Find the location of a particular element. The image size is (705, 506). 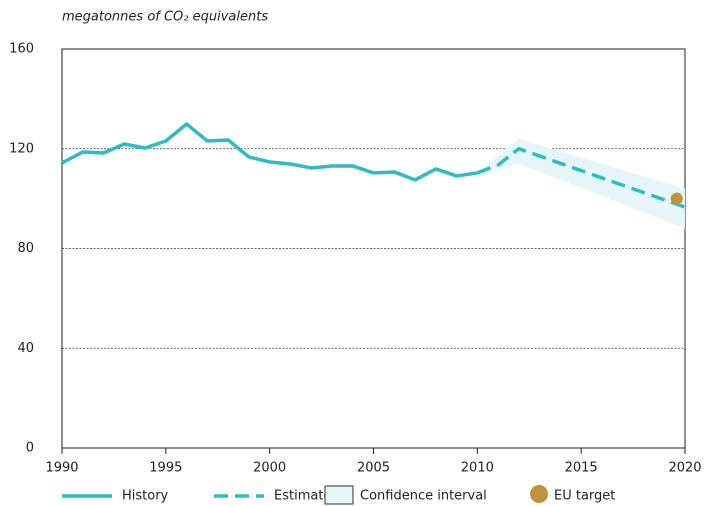

y-tick-label: 160 is located at coordinates (21, 49).